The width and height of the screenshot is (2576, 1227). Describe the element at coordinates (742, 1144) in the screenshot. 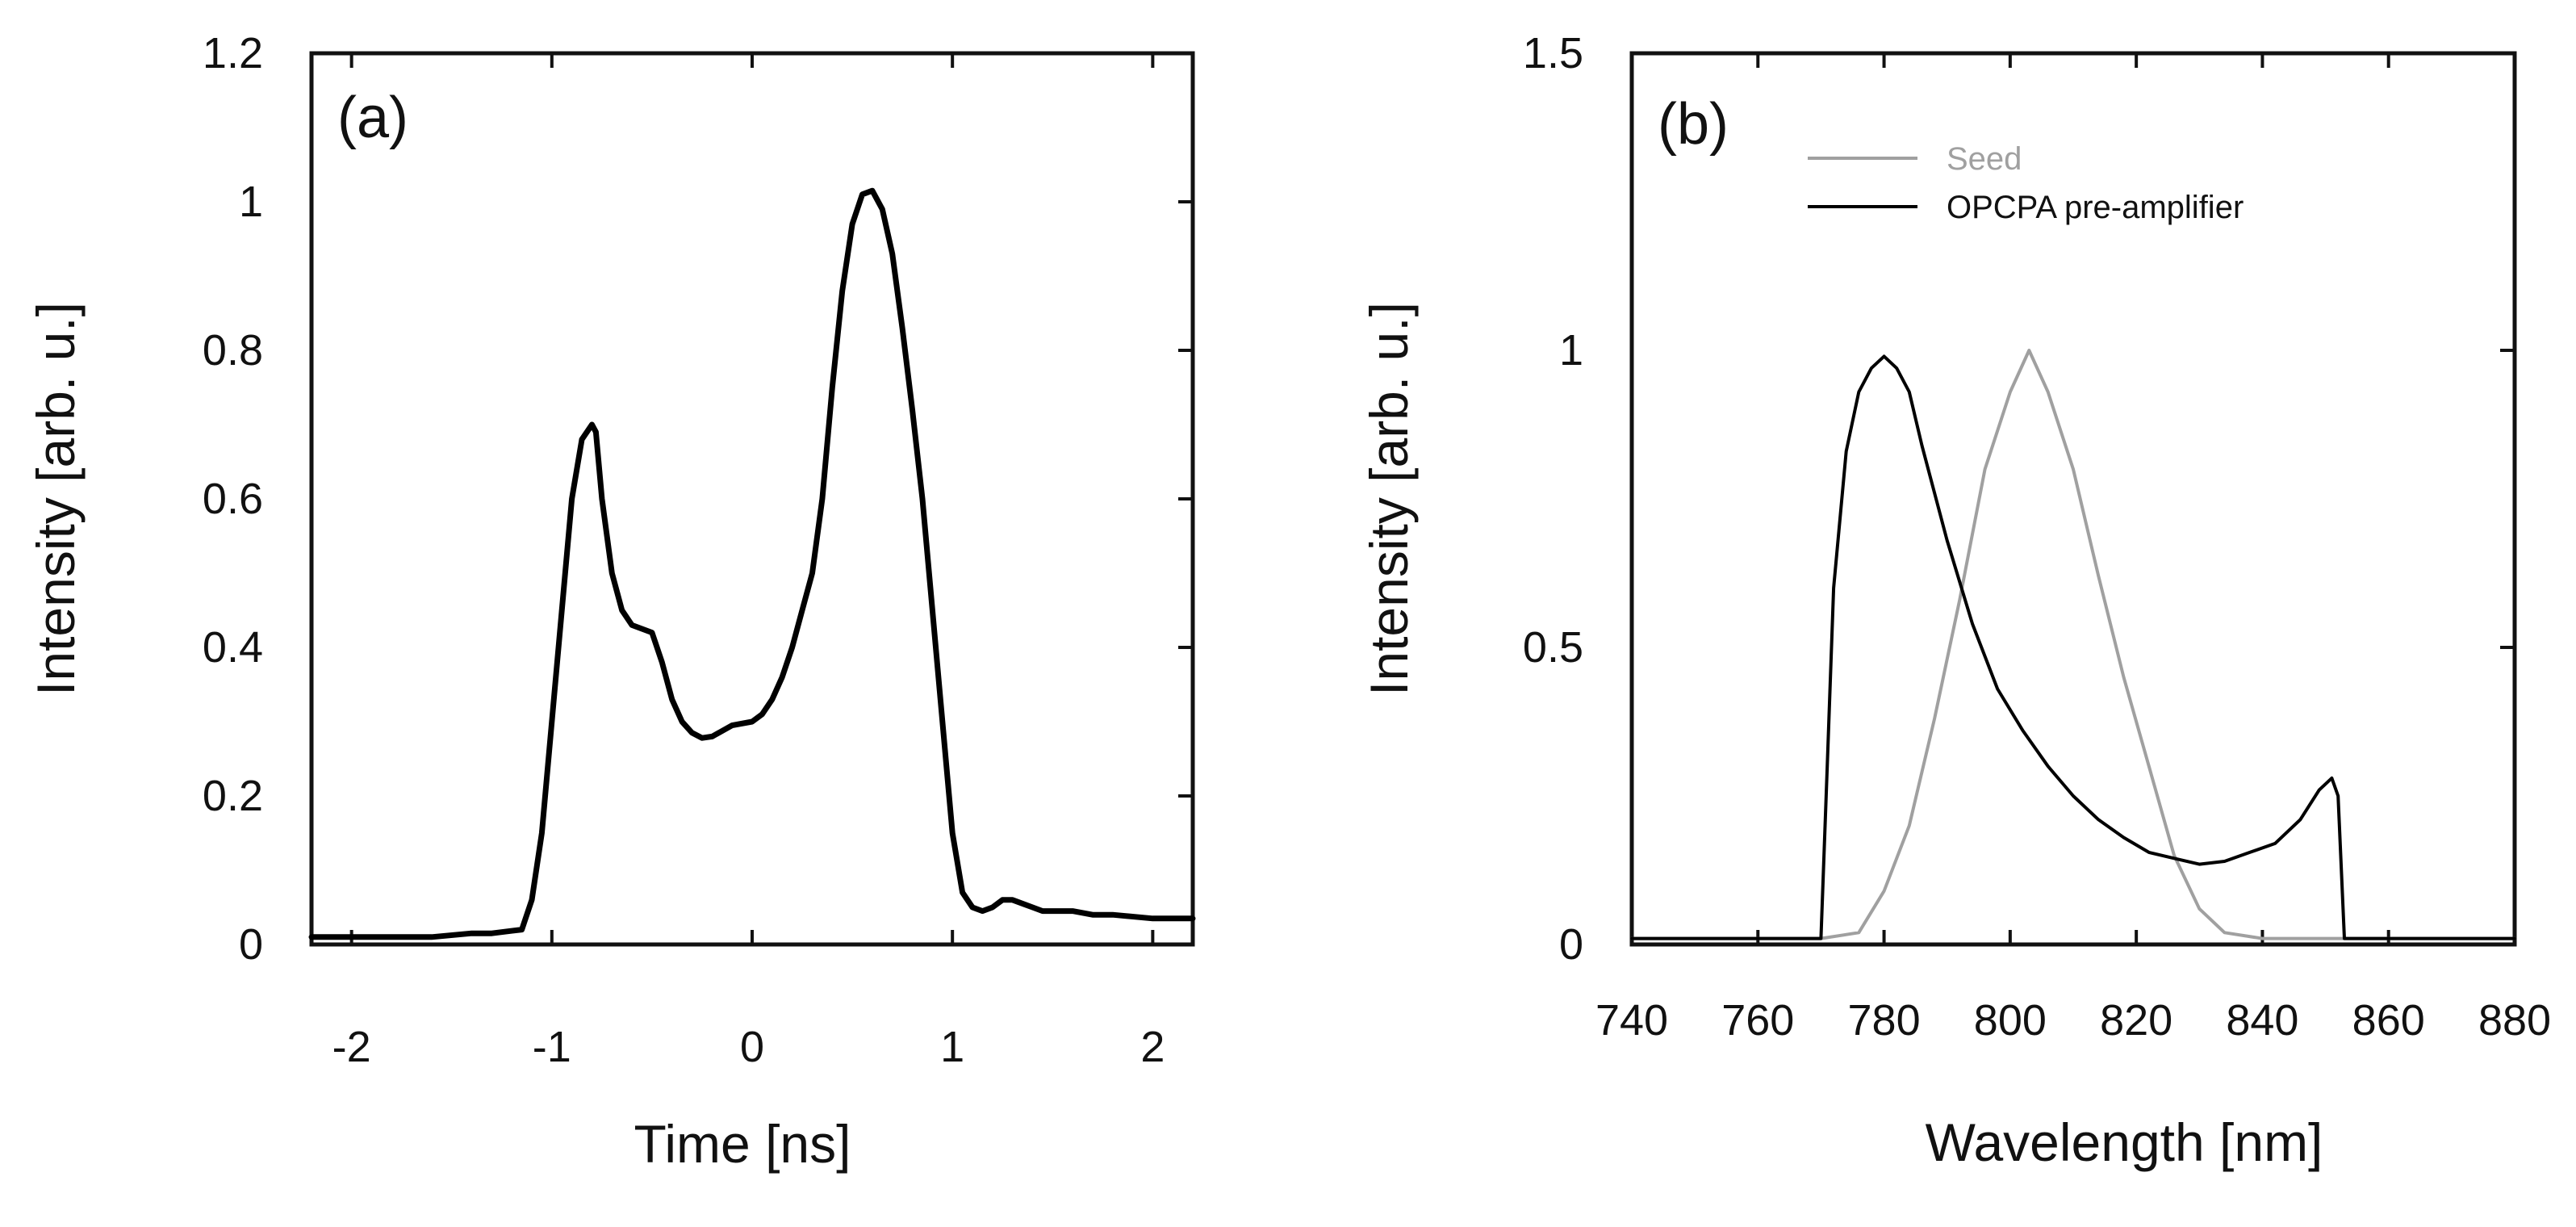

I see `panel-a-x-axis-title: Time [ns]` at that location.